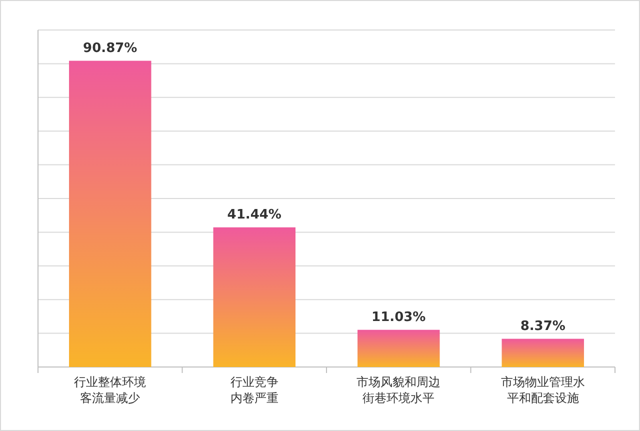 This screenshot has width=640, height=431. I want to click on data-label: 41.44%, so click(254, 214).